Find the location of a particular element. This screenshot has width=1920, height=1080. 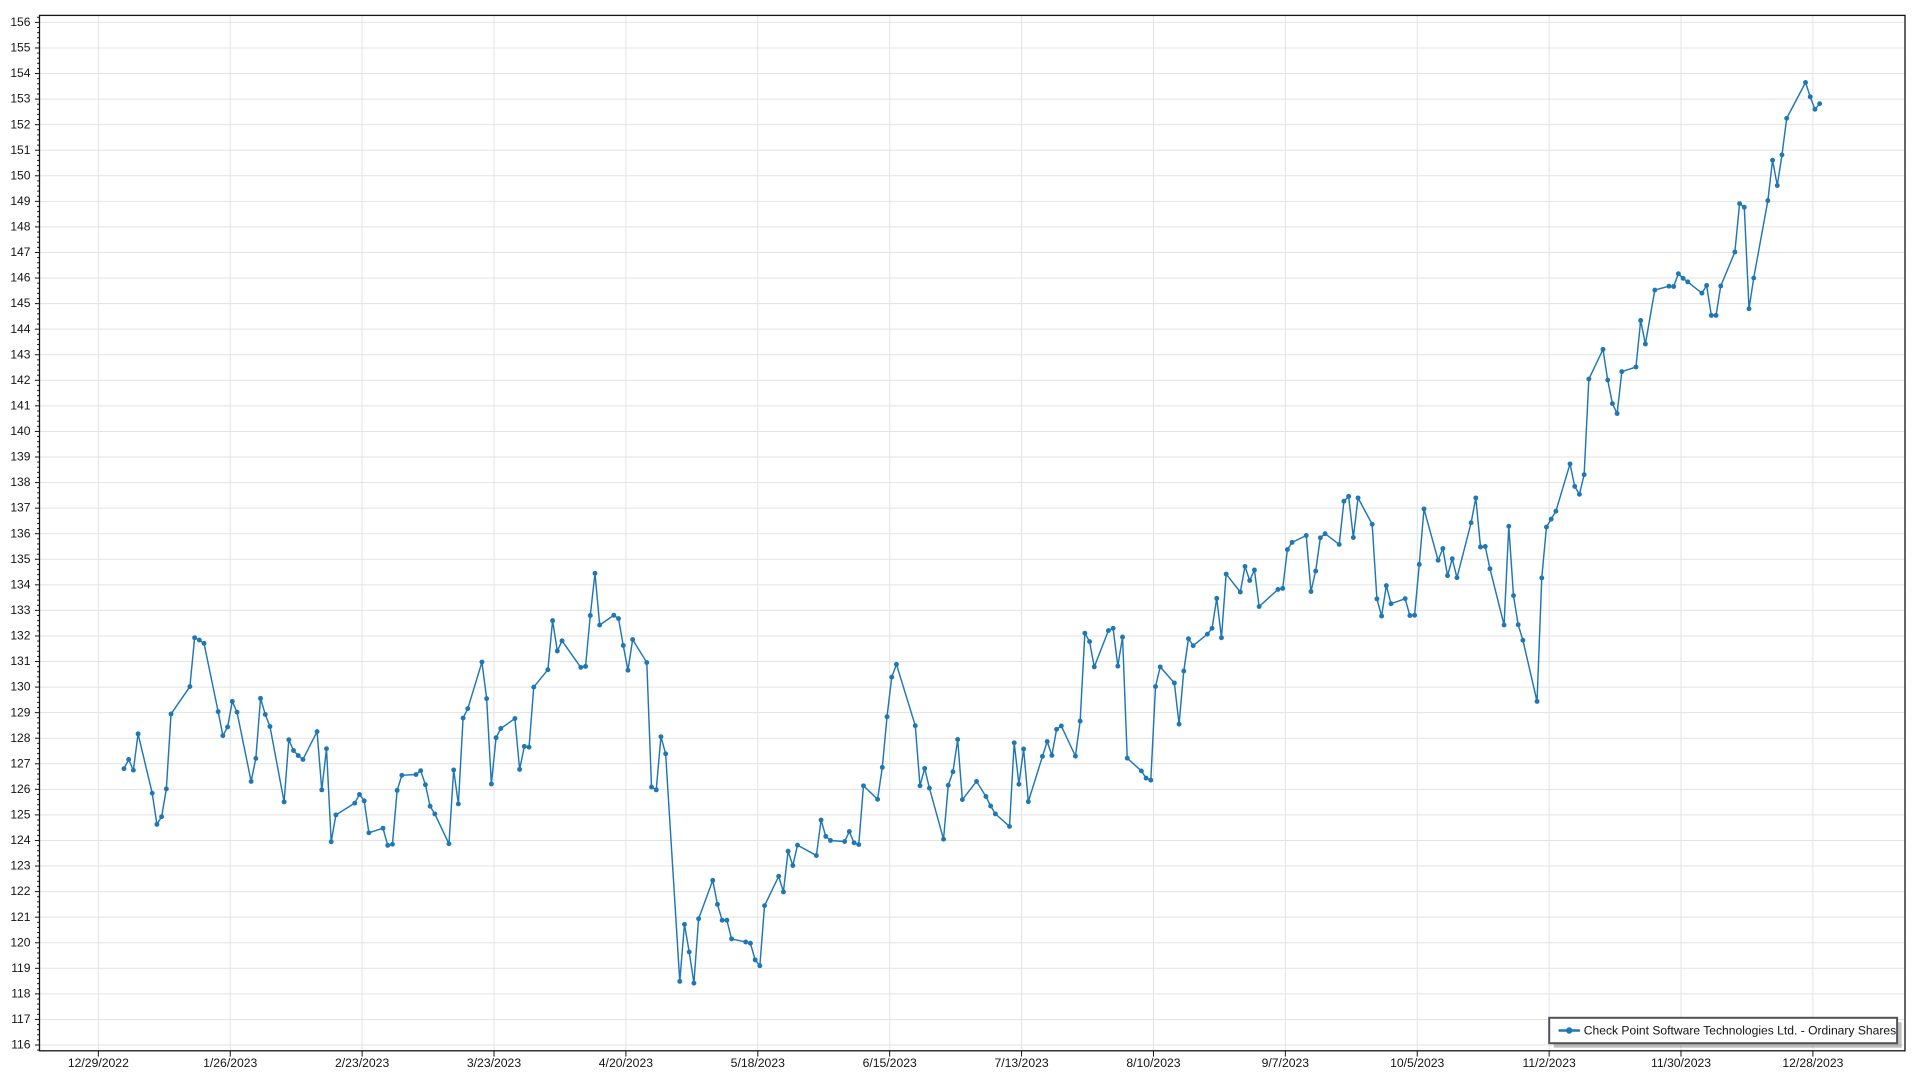

svg-text: 7/13/2023 is located at coordinates (1021, 1063).